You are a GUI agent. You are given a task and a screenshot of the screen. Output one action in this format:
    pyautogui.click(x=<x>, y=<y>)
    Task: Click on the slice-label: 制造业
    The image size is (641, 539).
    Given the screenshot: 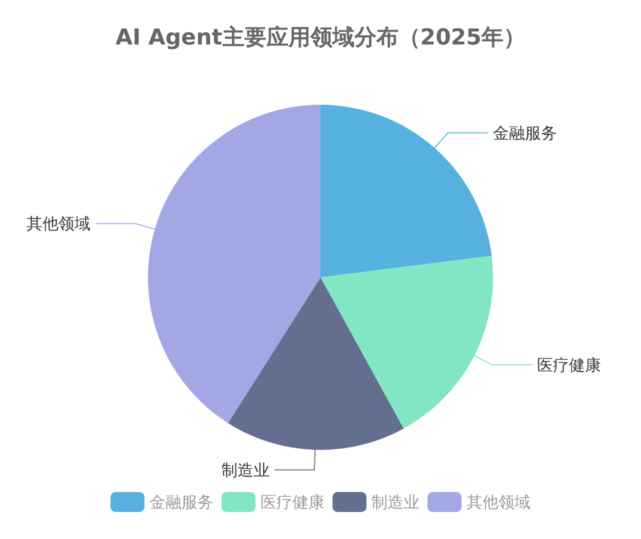 What is the action you would take?
    pyautogui.click(x=245, y=470)
    